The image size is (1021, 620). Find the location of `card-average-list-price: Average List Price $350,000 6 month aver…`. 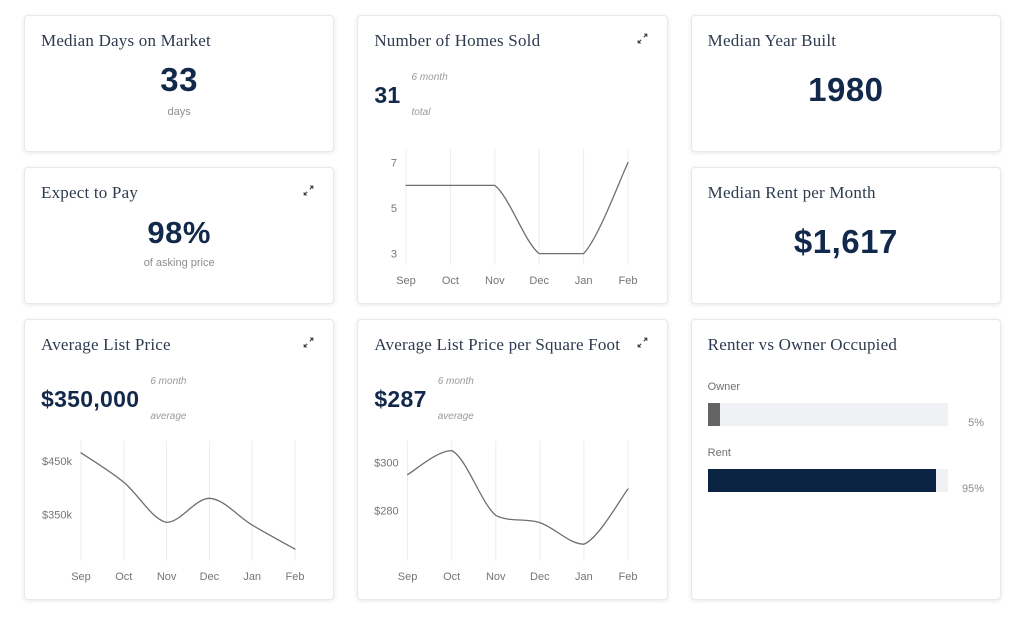

card-average-list-price: Average List Price $350,000 6 month aver… is located at coordinates (179, 459).